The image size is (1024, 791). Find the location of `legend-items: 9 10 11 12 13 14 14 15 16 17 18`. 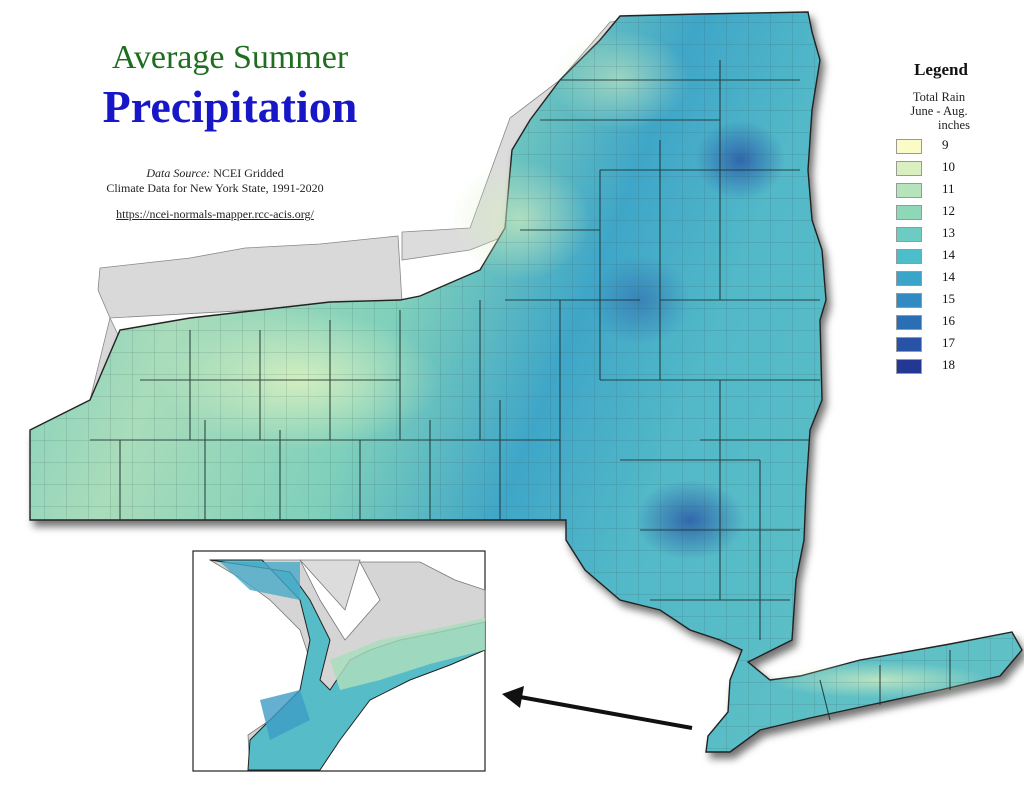

legend-items: 9 10 11 12 13 14 14 15 16 17 18 is located at coordinates (939, 257).